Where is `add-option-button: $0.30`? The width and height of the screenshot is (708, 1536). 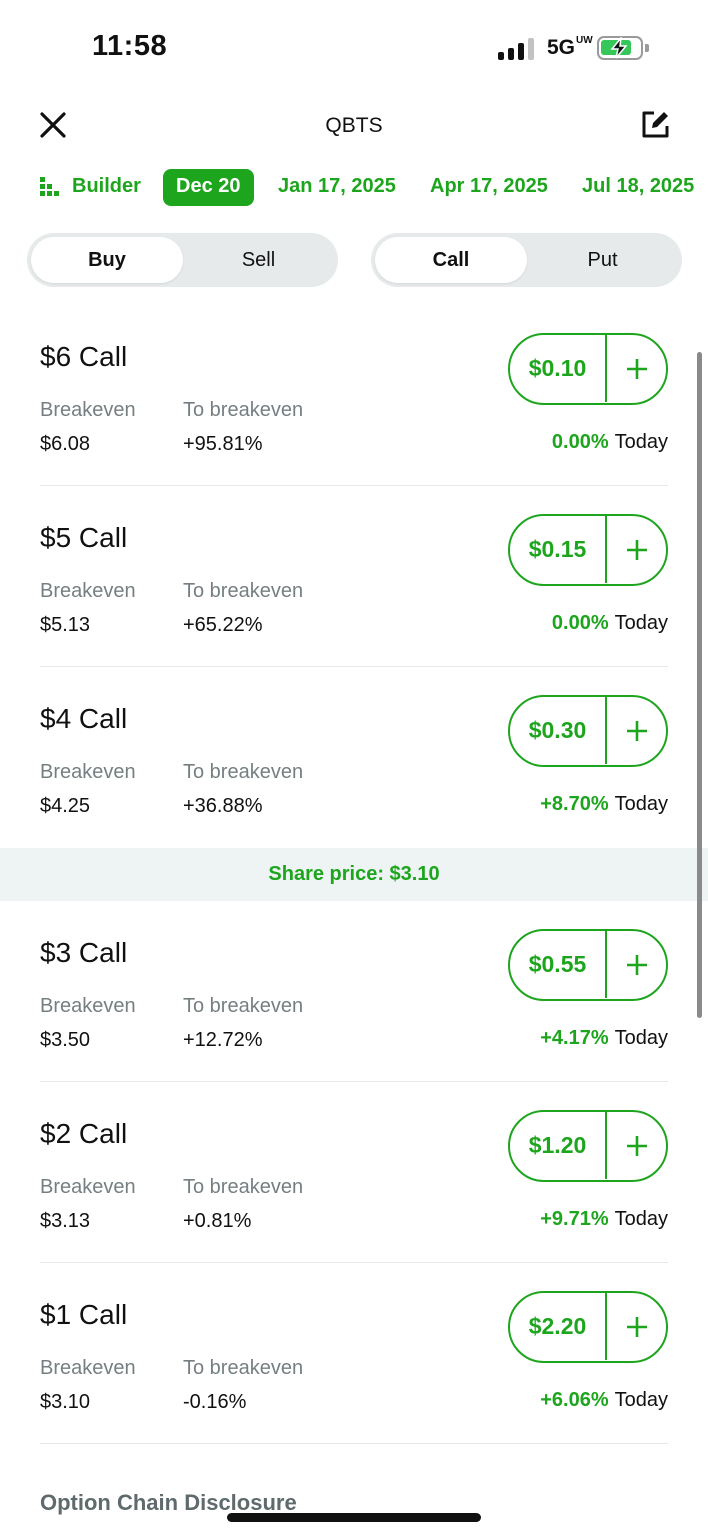
add-option-button: $0.30 is located at coordinates (588, 731).